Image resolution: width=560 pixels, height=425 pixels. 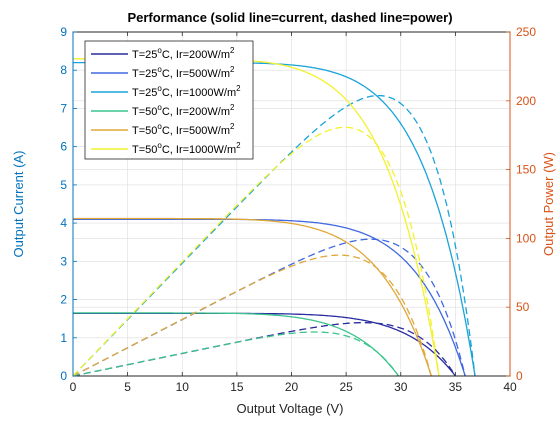 I want to click on legend-label: T=50oC, Ir=1000W/m2, so click(x=186, y=148).